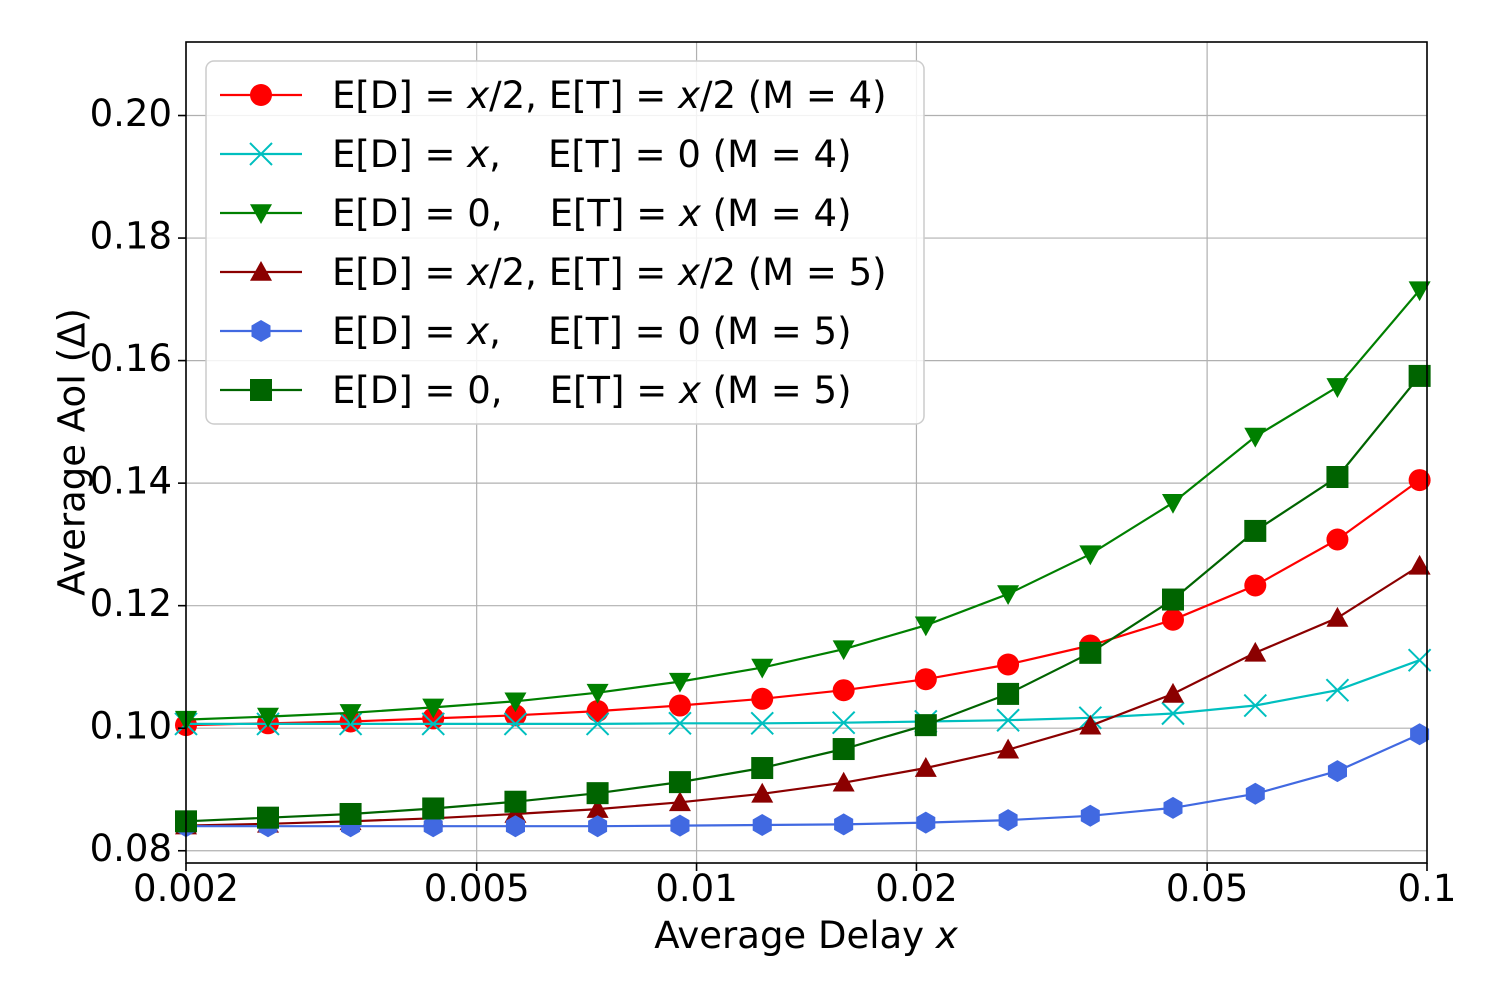 This screenshot has height=1000, width=1500. I want to click on x-tick-label: 0.005, so click(477, 888).